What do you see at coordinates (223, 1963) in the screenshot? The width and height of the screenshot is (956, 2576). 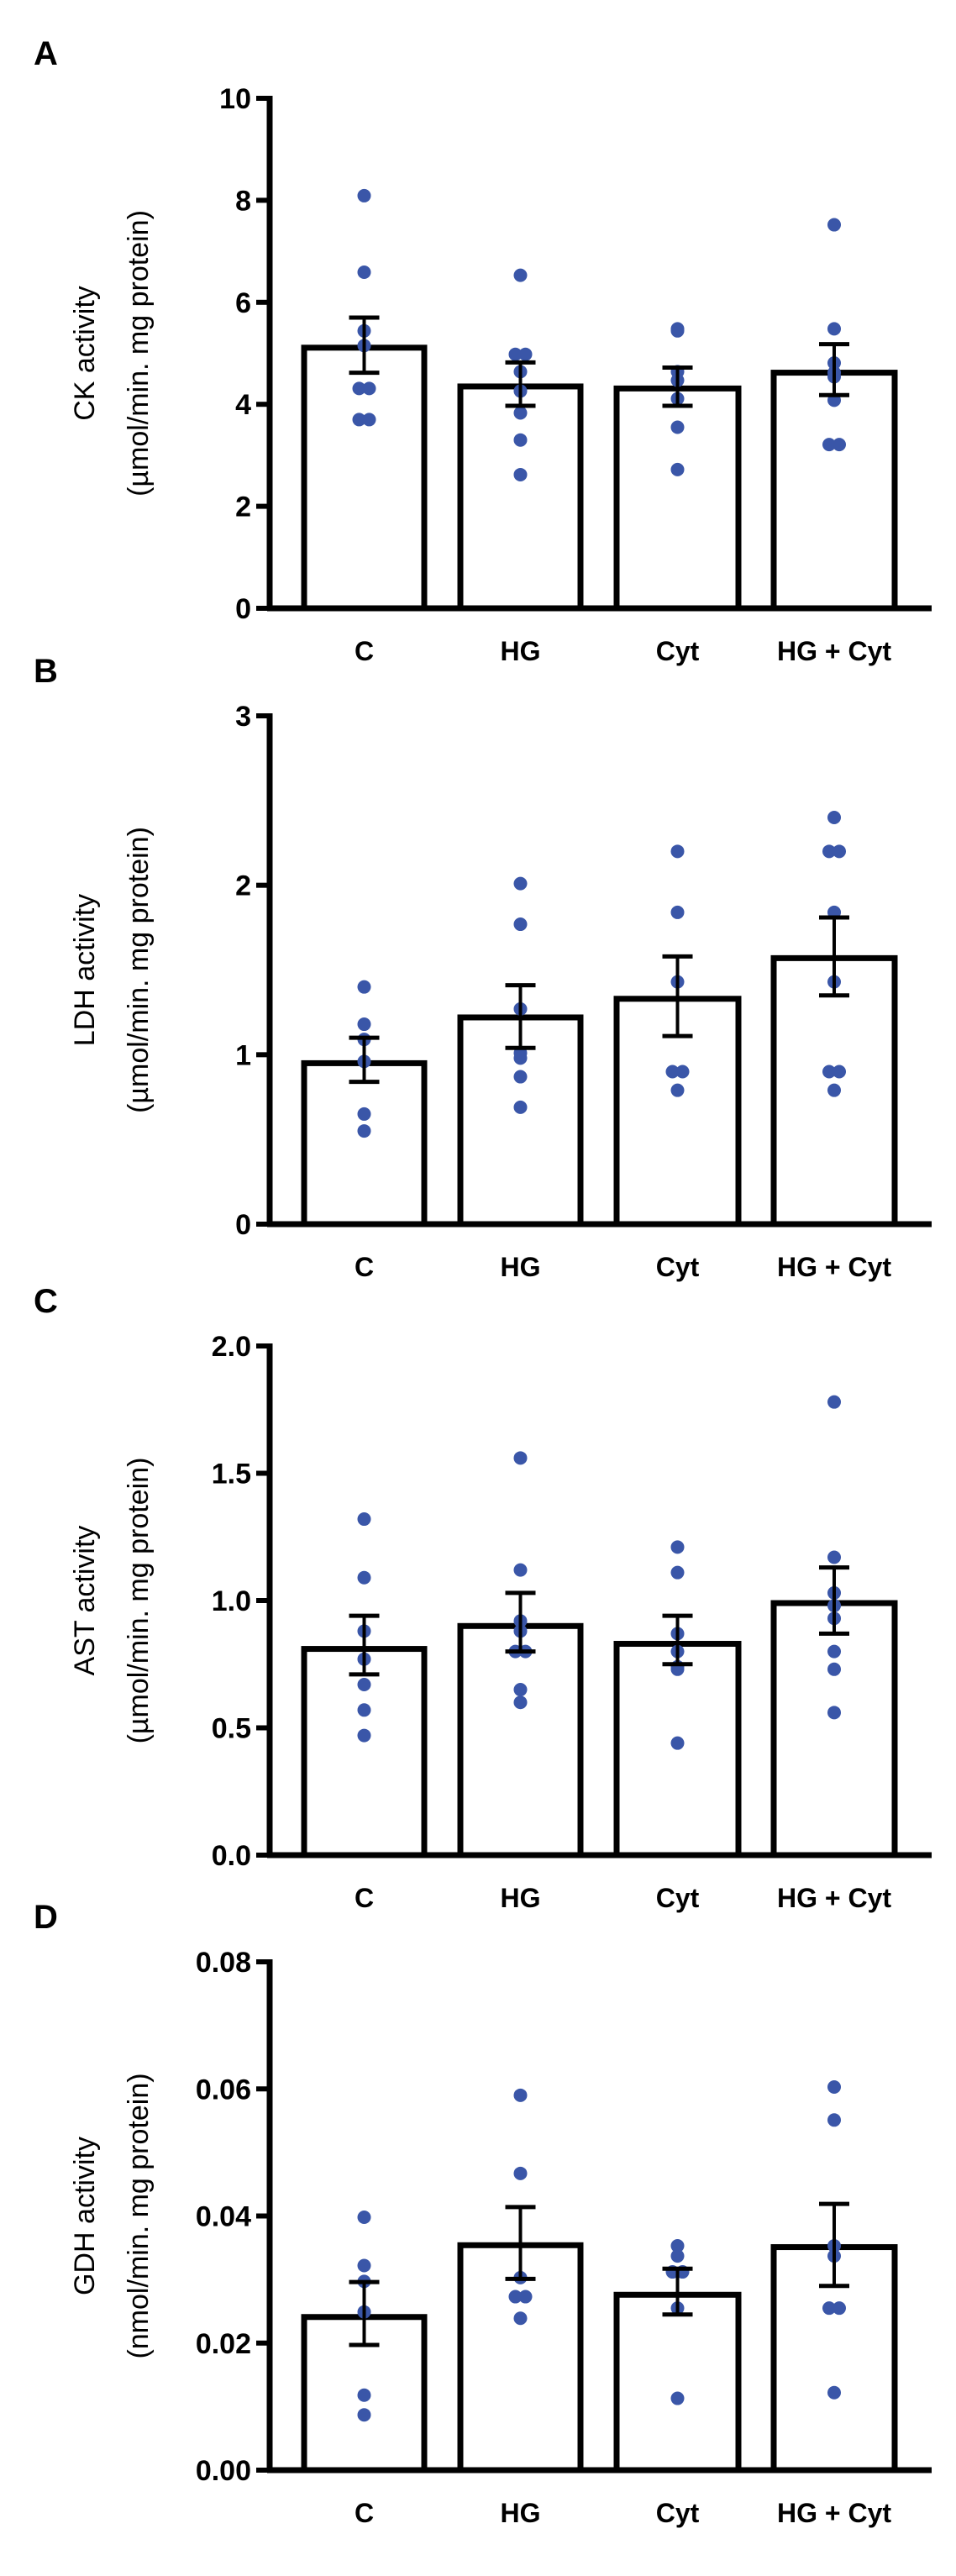 I see `y-tick-label: 0.08` at bounding box center [223, 1963].